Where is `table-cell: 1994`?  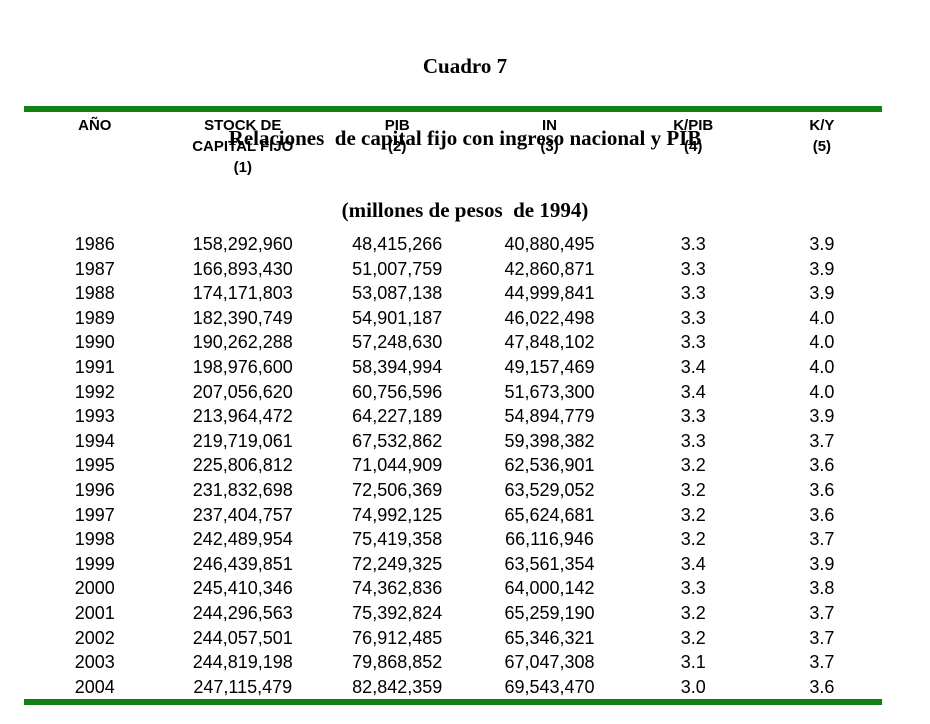 table-cell: 1994 is located at coordinates (94, 440).